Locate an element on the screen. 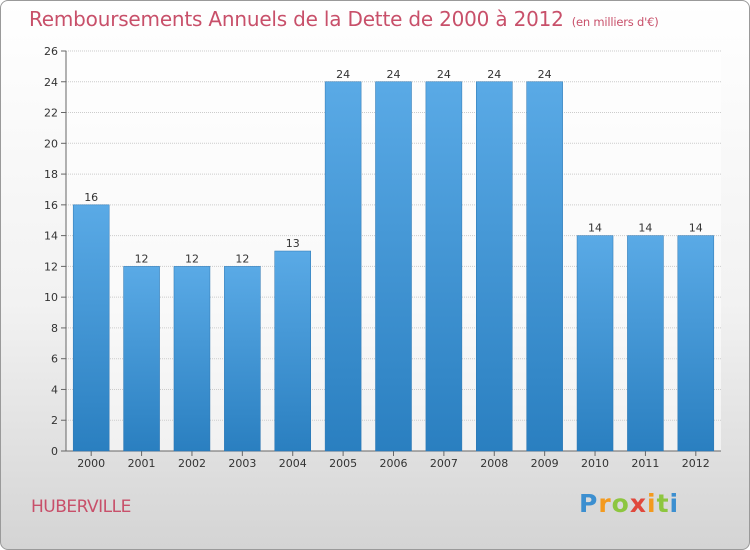 This screenshot has height=550, width=750. y-tick-label: 26 is located at coordinates (51, 51).